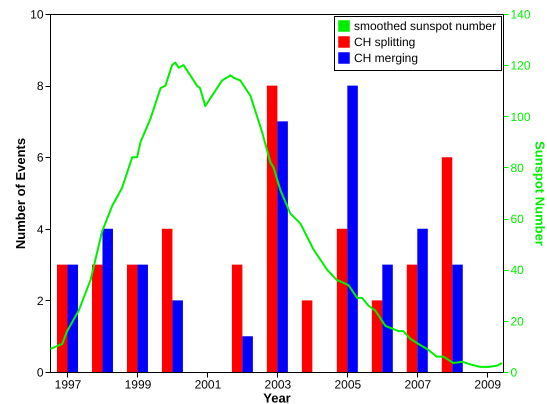  What do you see at coordinates (488, 385) in the screenshot?
I see `x-tick-label: 2009` at bounding box center [488, 385].